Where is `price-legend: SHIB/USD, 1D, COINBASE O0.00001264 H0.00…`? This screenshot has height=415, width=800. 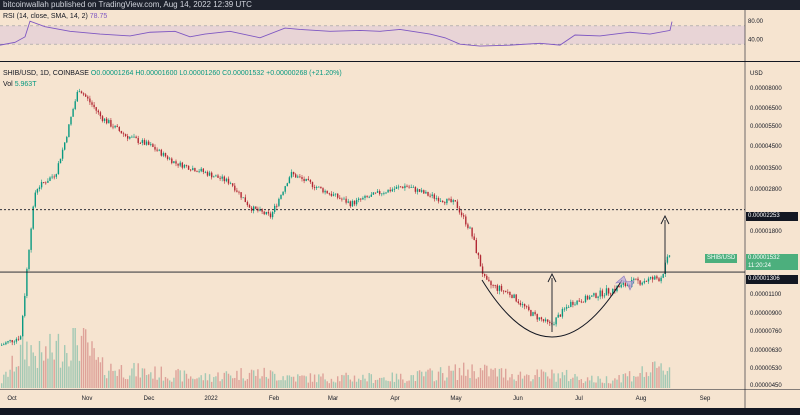
price-legend: SHIB/USD, 1D, COINBASE O0.00001264 H0.00… is located at coordinates (172, 73).